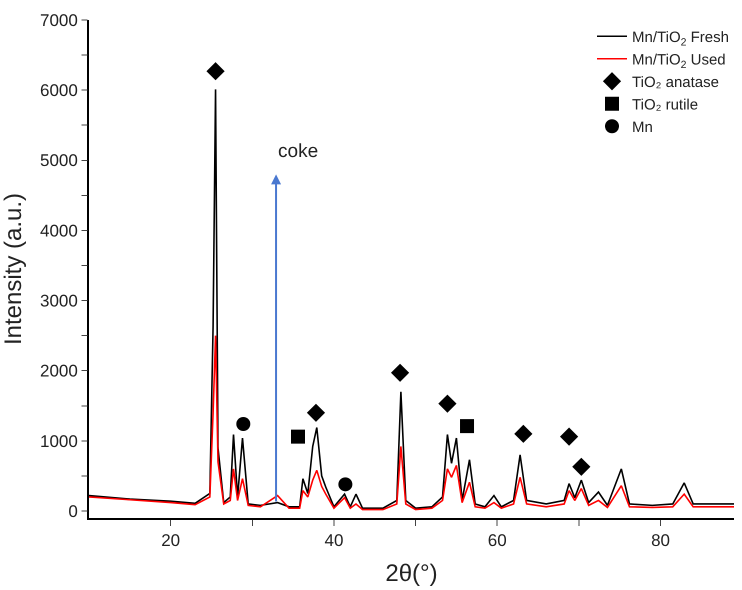 This screenshot has width=742, height=590. Describe the element at coordinates (334, 540) in the screenshot. I see `x-tick-label: 40` at that location.